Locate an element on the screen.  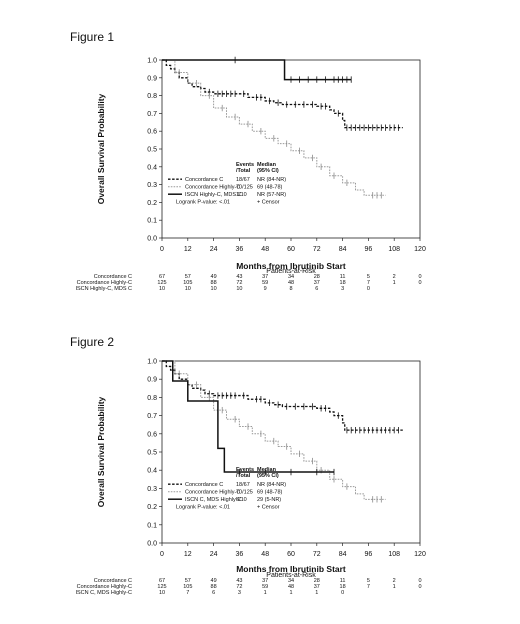
x-tick-label: 0 is located at coordinates (162, 249).